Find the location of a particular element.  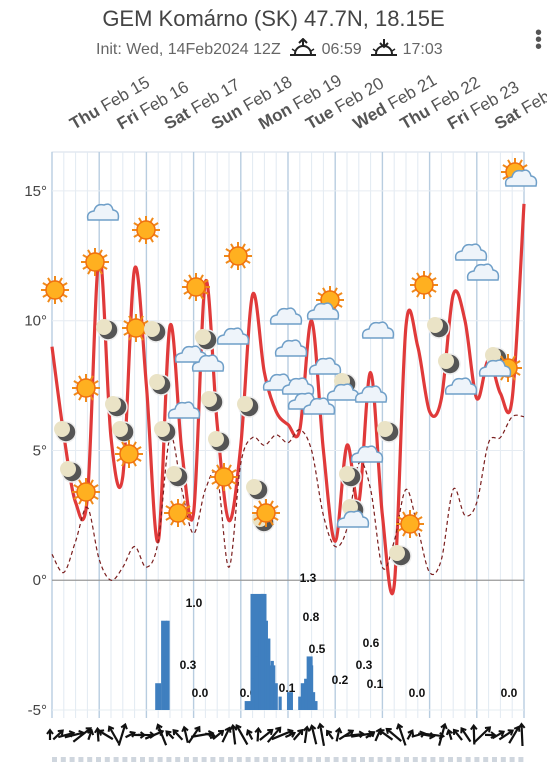

y-tick-label: 10° is located at coordinates (35, 321).